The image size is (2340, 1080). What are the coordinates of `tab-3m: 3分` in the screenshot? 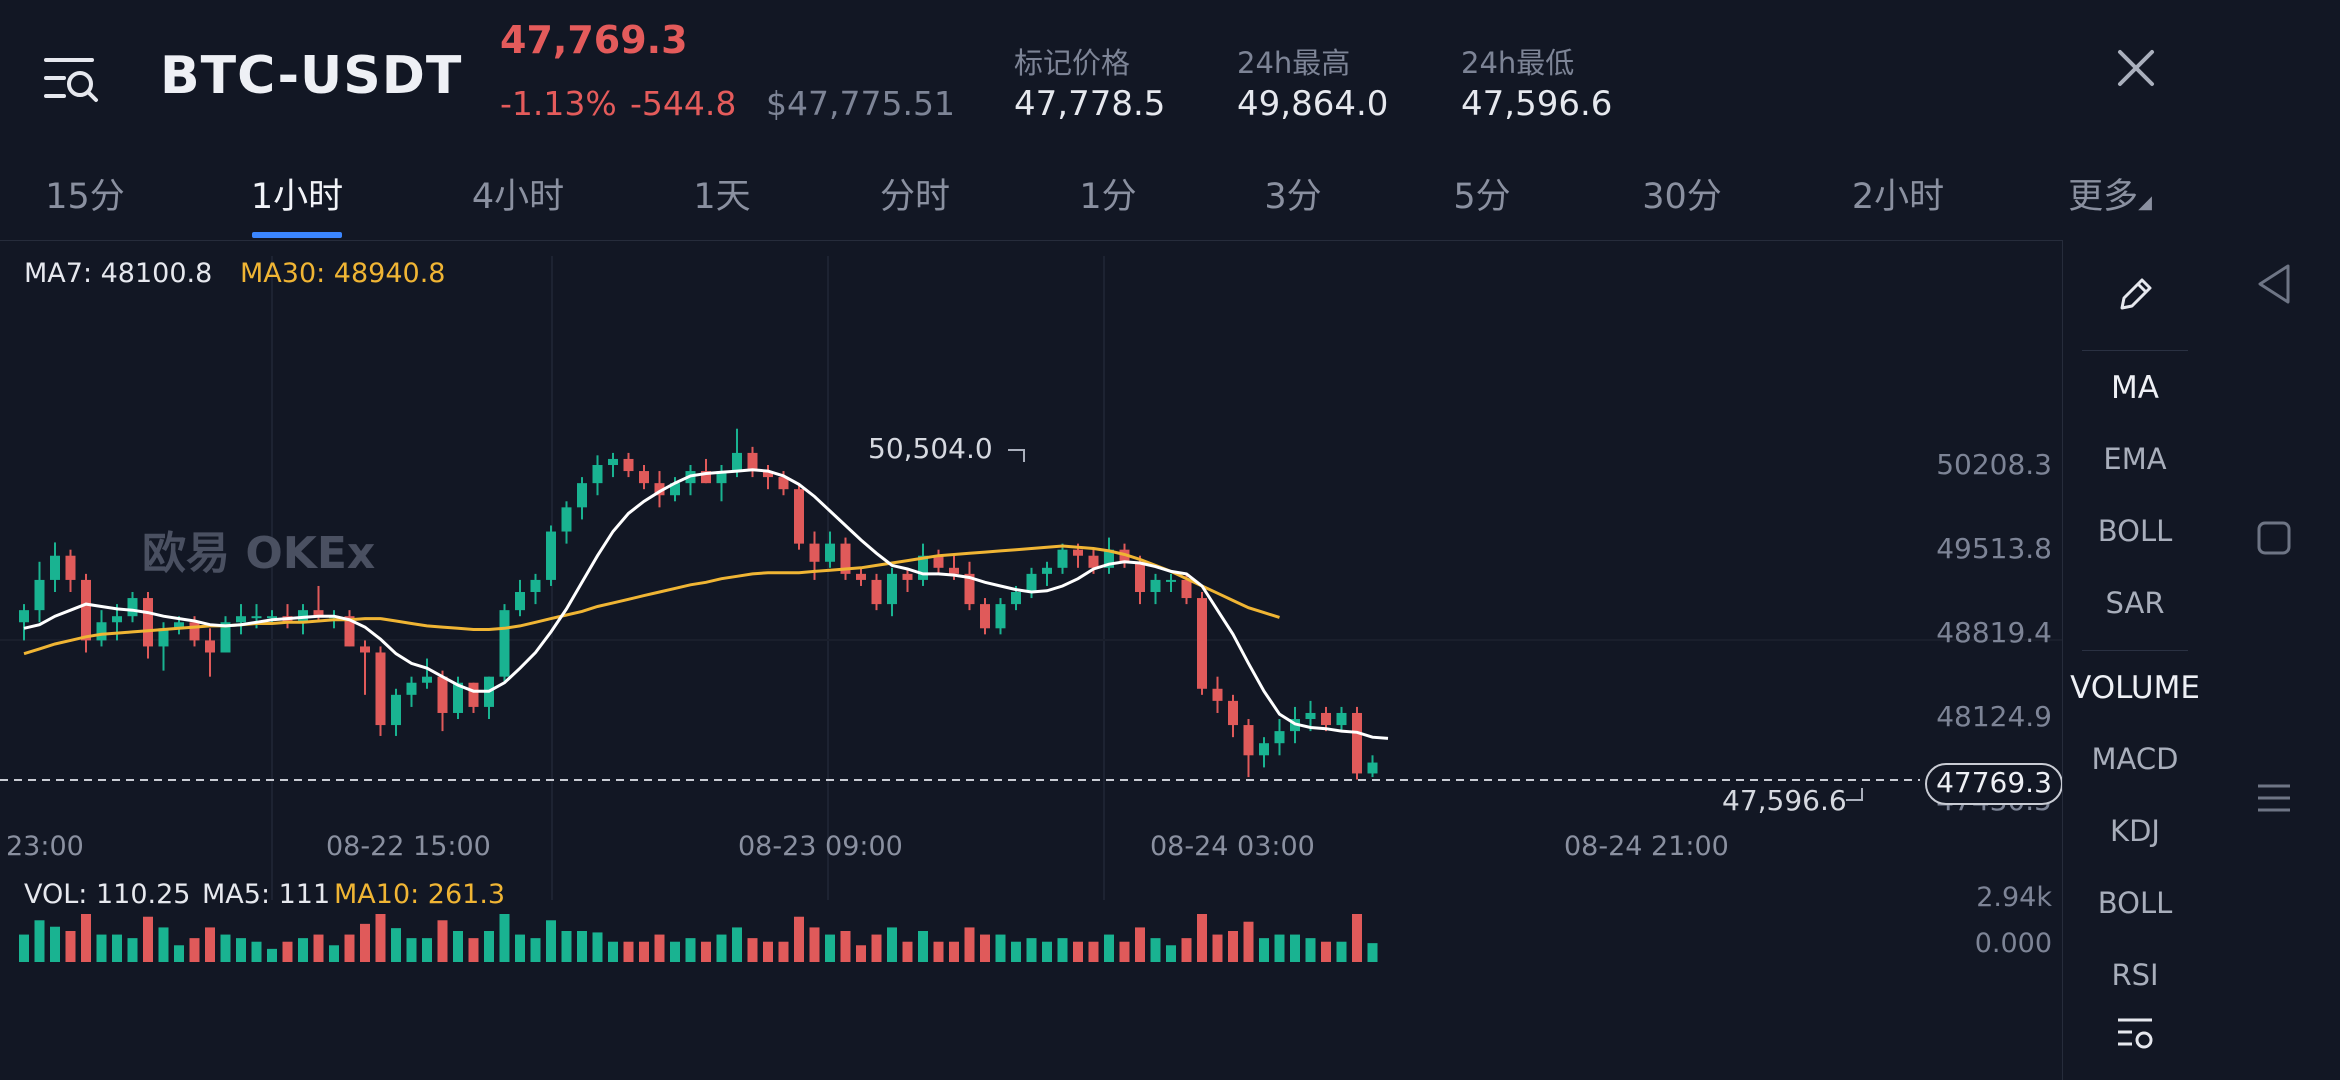 It's located at (1293, 197).